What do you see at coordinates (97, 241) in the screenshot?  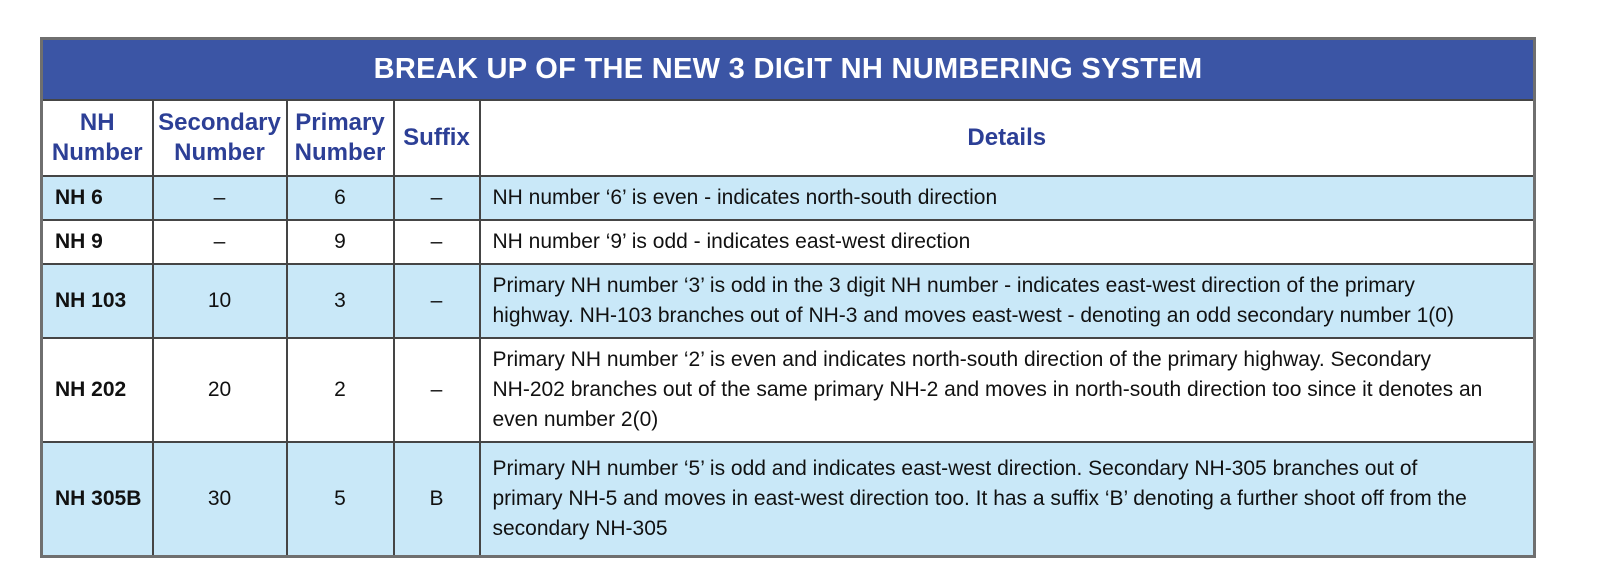 I see `cell-nh-number: NH 9` at bounding box center [97, 241].